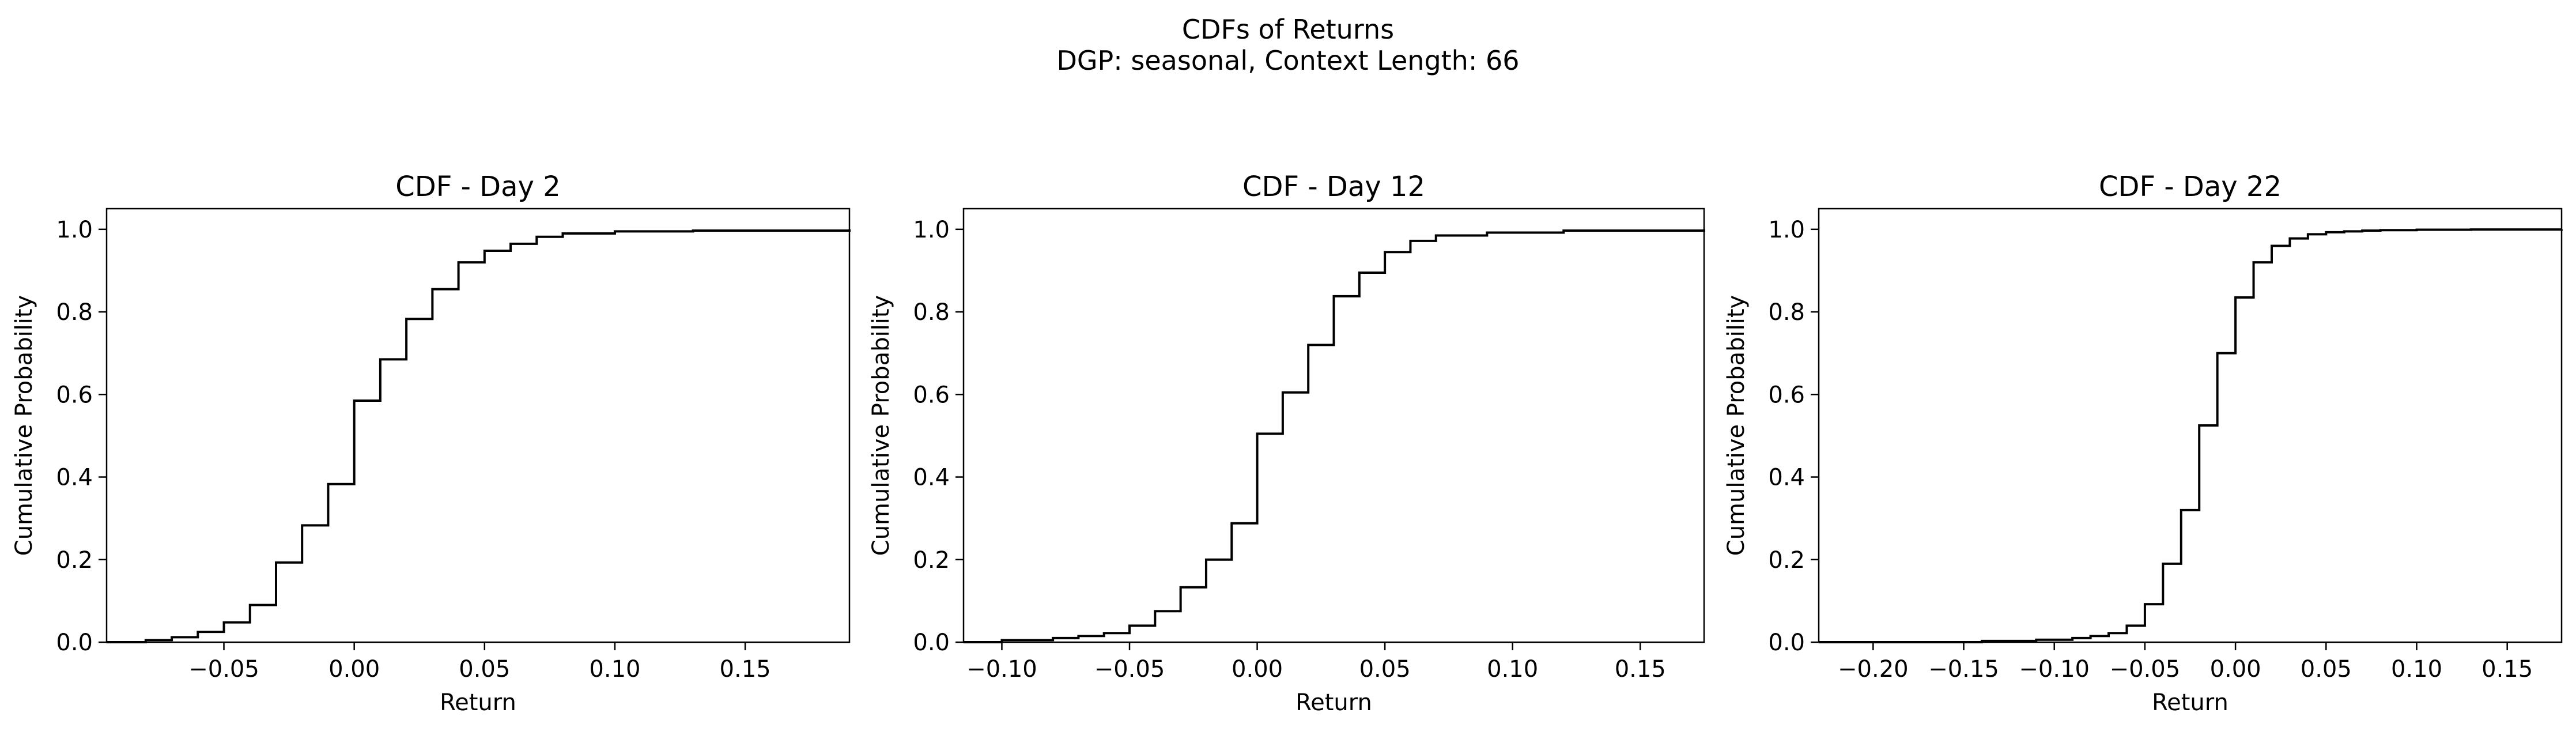  What do you see at coordinates (931, 395) in the screenshot?
I see `chart-2-ytick-label: 0.6` at bounding box center [931, 395].